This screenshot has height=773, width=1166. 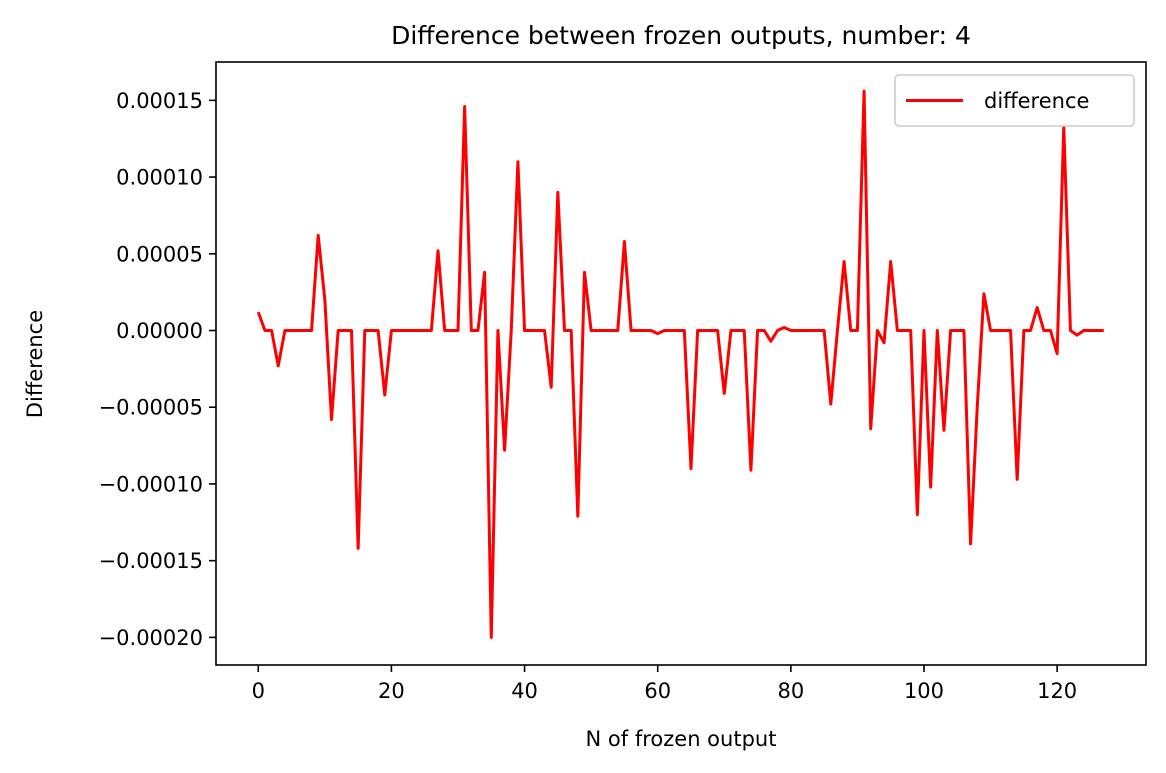 What do you see at coordinates (151, 561) in the screenshot?
I see `y-tick-label: −0.00015` at bounding box center [151, 561].